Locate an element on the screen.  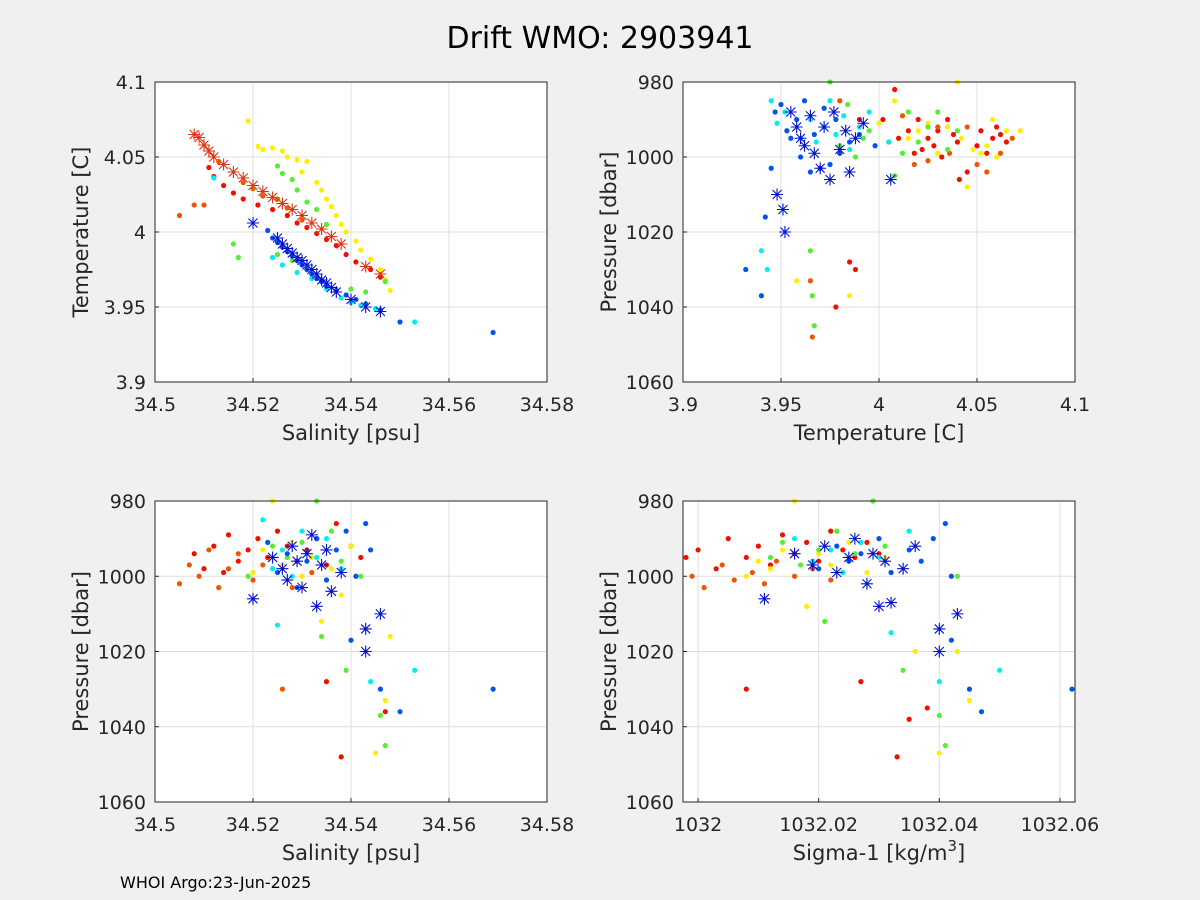
y-axis-label: Pressure [dbar] is located at coordinates (609, 232).